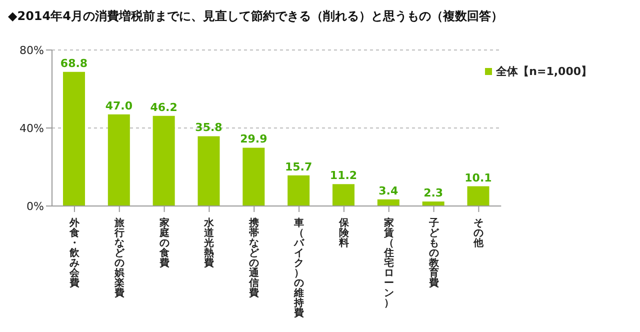  Describe the element at coordinates (344, 175) in the screenshot. I see `text: 11.2` at that location.